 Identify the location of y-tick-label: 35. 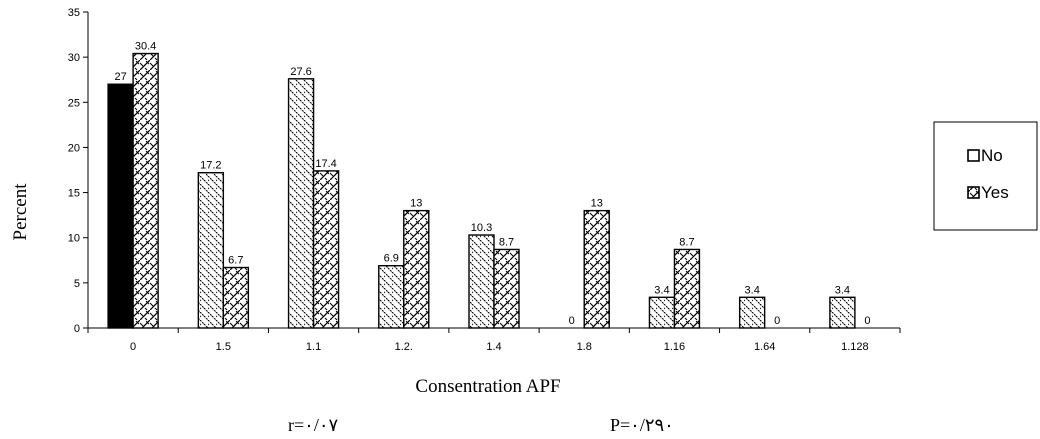
(74, 13).